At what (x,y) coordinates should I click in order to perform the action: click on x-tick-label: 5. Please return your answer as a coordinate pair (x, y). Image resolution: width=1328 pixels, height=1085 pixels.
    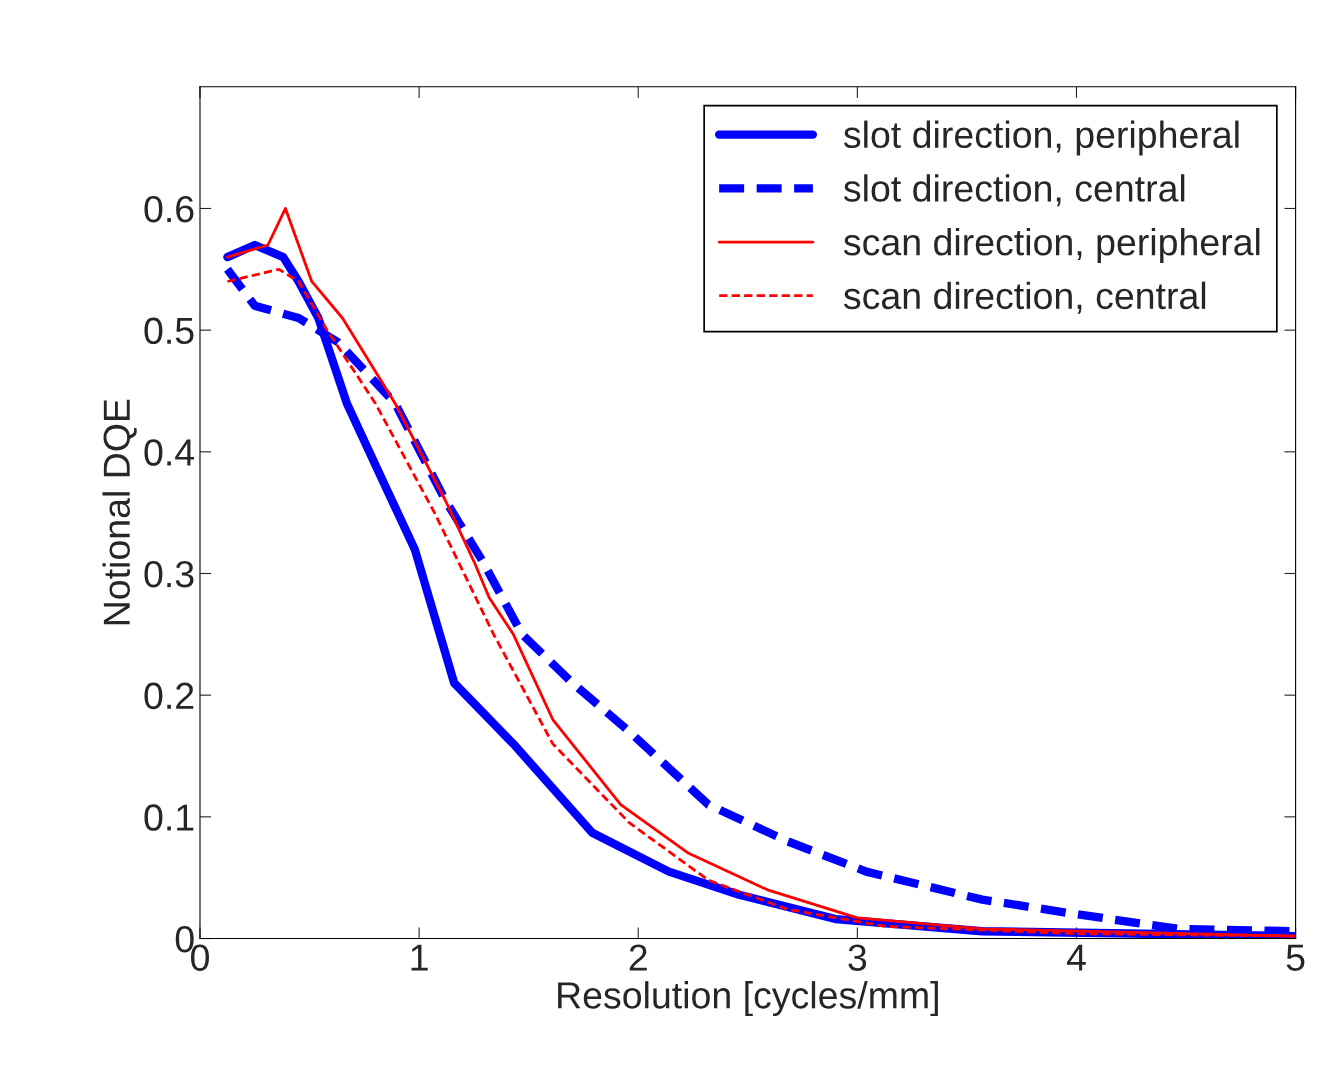
    Looking at the image, I should click on (1295, 957).